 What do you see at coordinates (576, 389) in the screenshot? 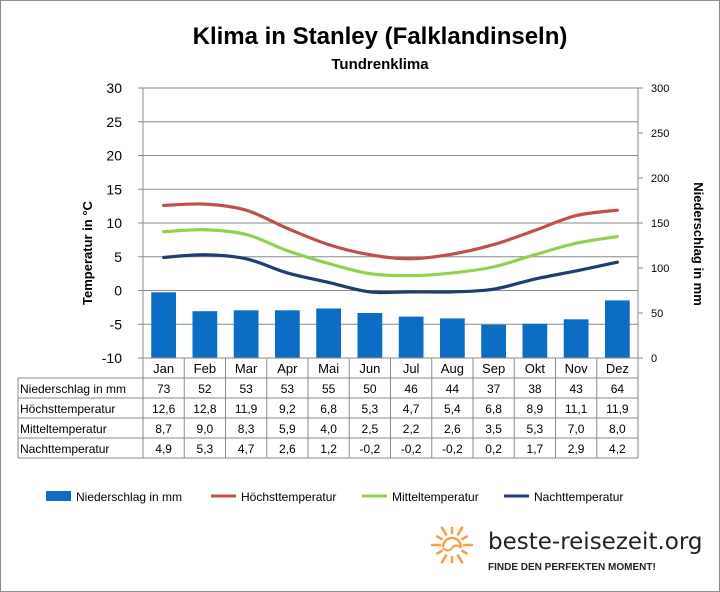
I see `table-cell: 43` at bounding box center [576, 389].